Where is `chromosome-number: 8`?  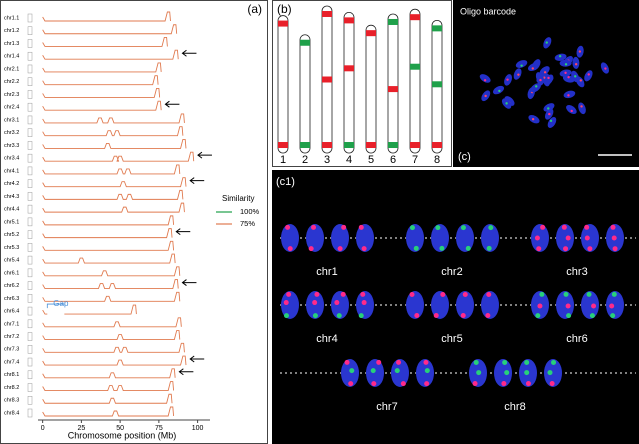
chromosome-number: 8 is located at coordinates (437, 160).